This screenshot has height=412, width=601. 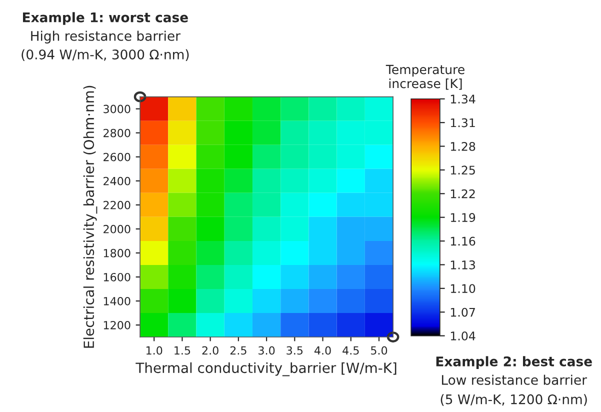 I want to click on y-tick-label: 2800, so click(x=117, y=133).